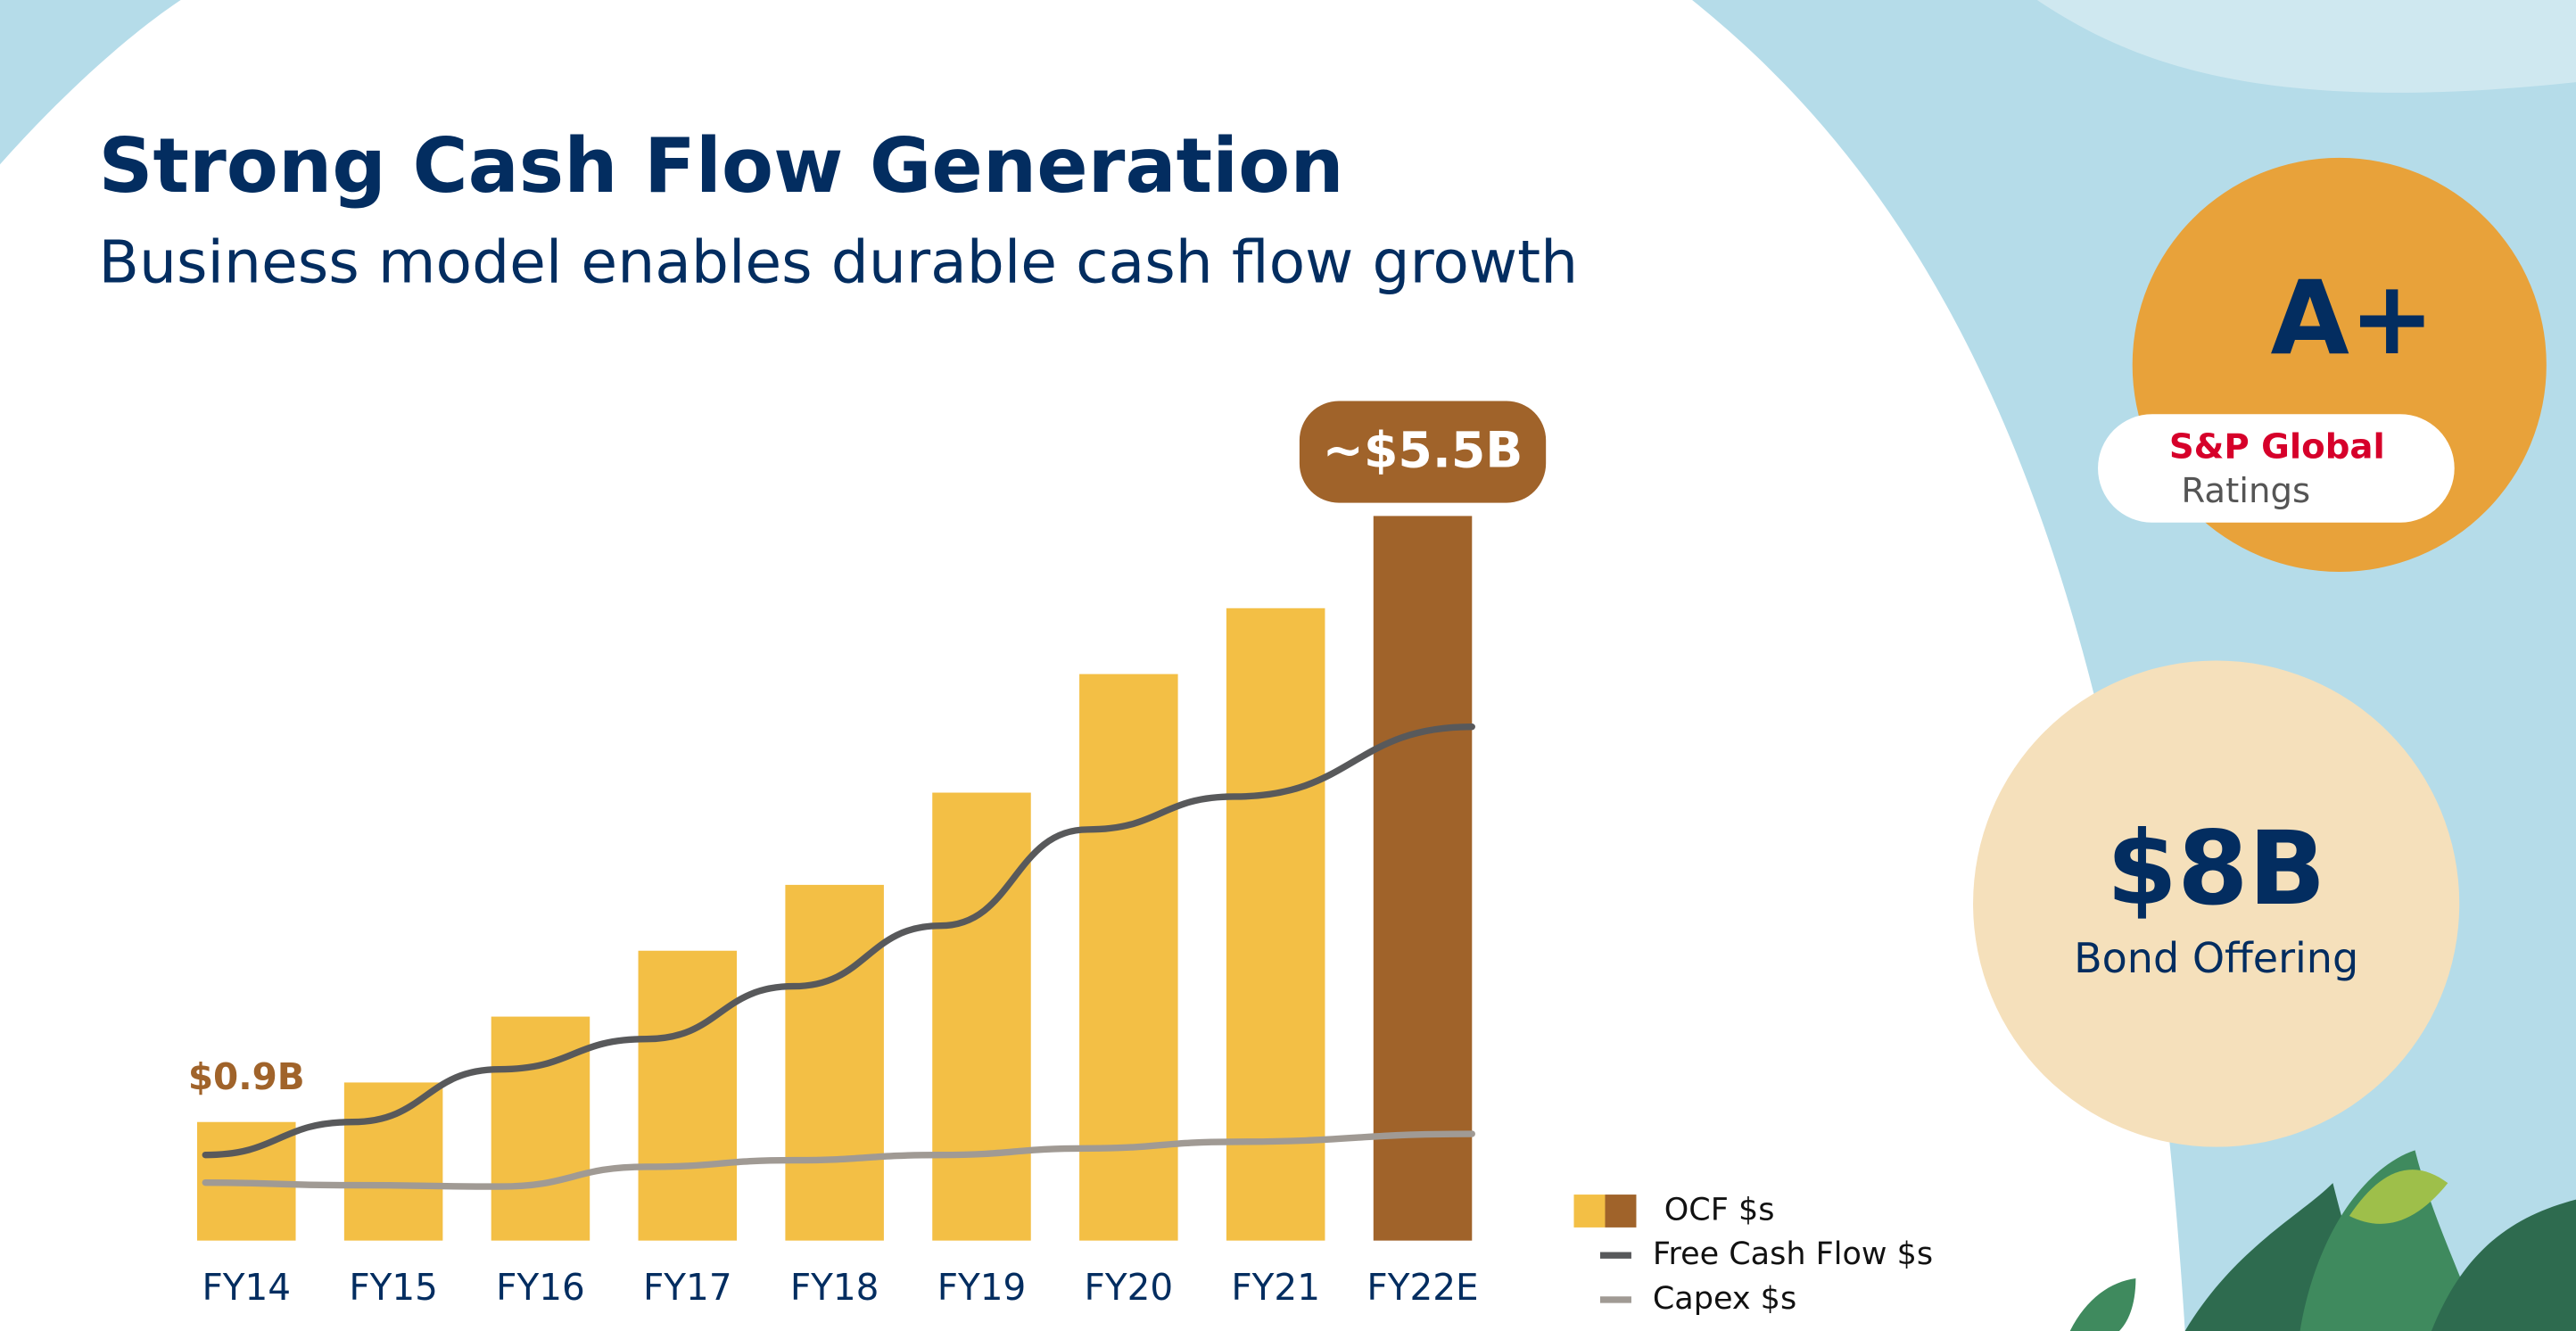  What do you see at coordinates (687, 1288) in the screenshot?
I see `x-tick-label: FY17` at bounding box center [687, 1288].